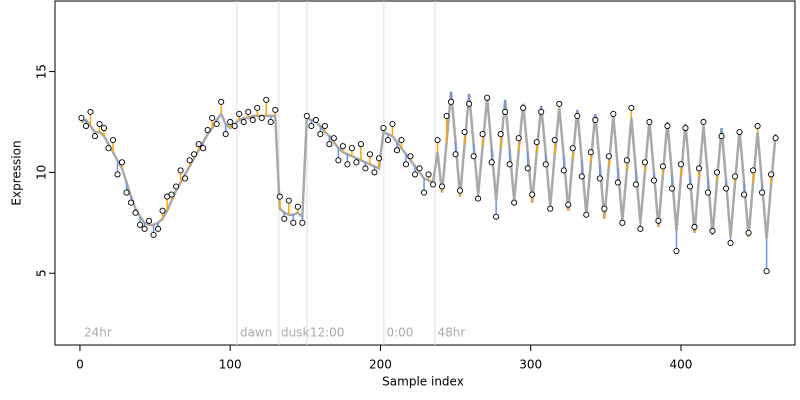 The image size is (800, 400). Describe the element at coordinates (98, 333) in the screenshot. I see `annotation: 24hr` at that location.